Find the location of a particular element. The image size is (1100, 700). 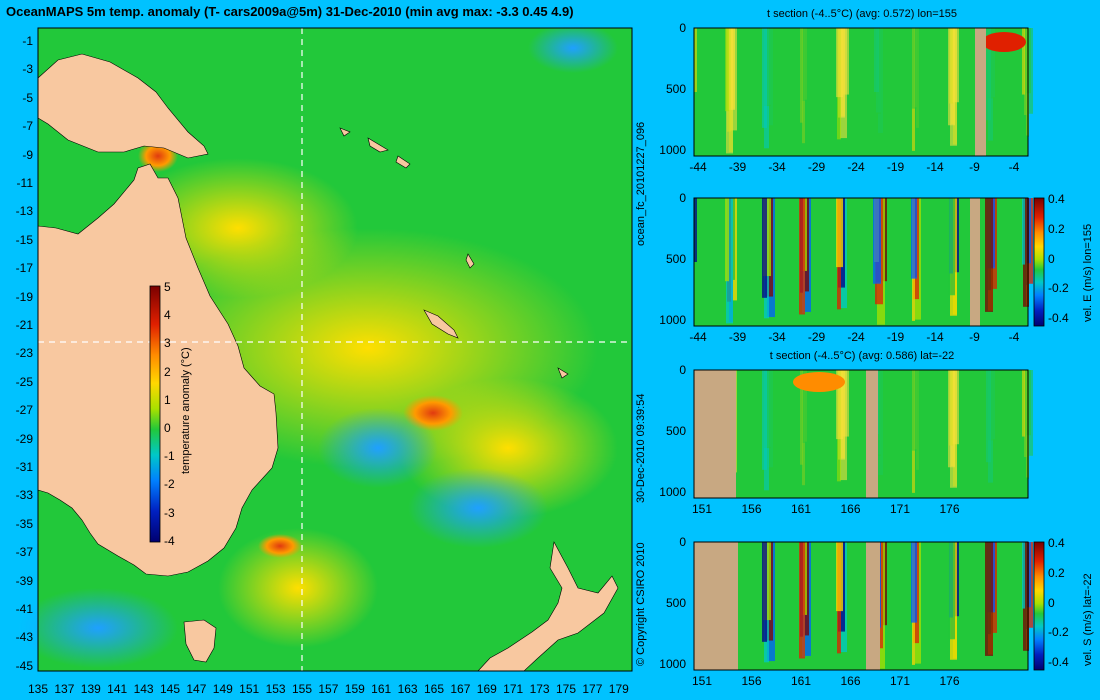

lat-tick-label: -33 is located at coordinates (24, 495).